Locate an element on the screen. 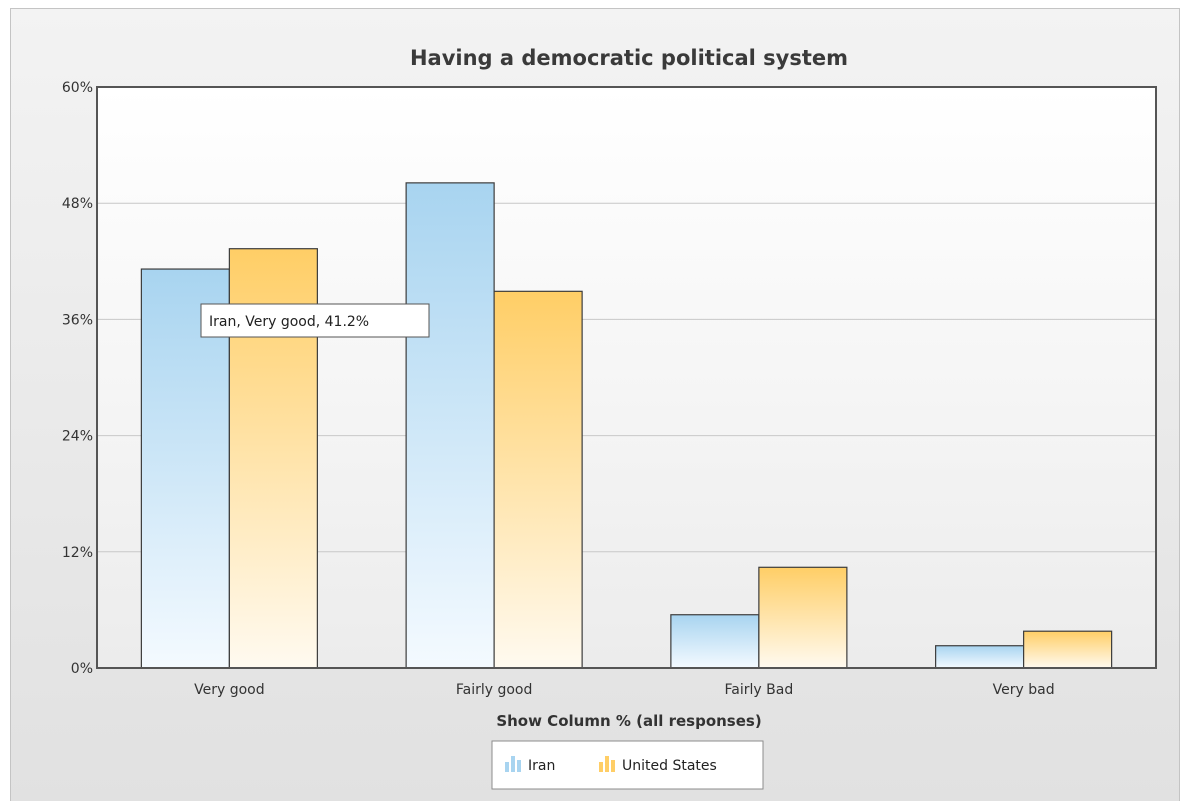 This screenshot has width=1190, height=802. legend-item-united-states: United States is located at coordinates (658, 765).